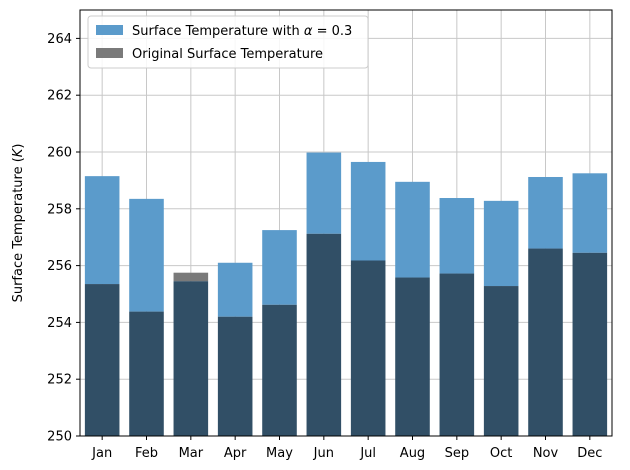  What do you see at coordinates (109, 30) in the screenshot?
I see `legend-swatch-alpha` at bounding box center [109, 30].